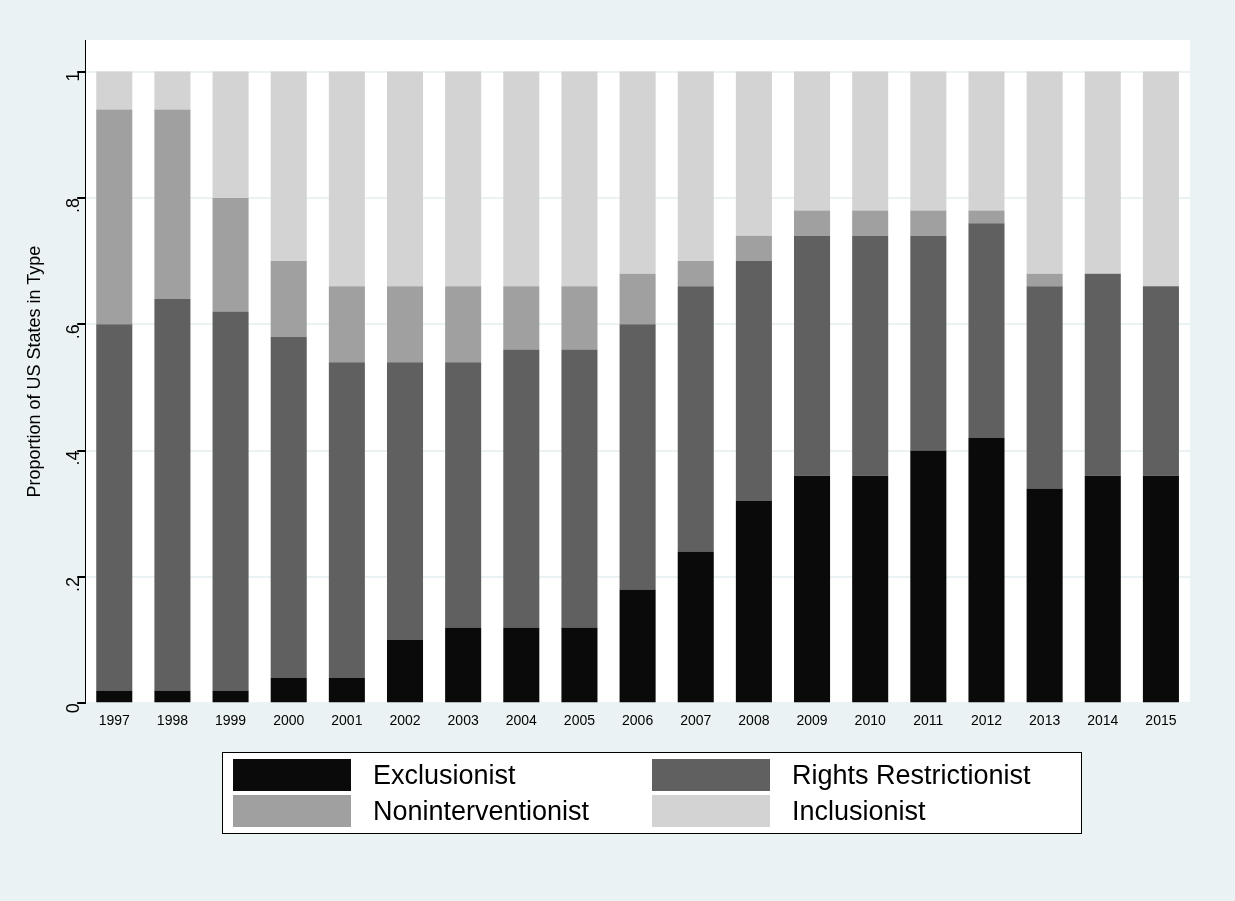 The height and width of the screenshot is (901, 1235). What do you see at coordinates (859, 811) in the screenshot?
I see `legend-label: Inclusionist` at bounding box center [859, 811].